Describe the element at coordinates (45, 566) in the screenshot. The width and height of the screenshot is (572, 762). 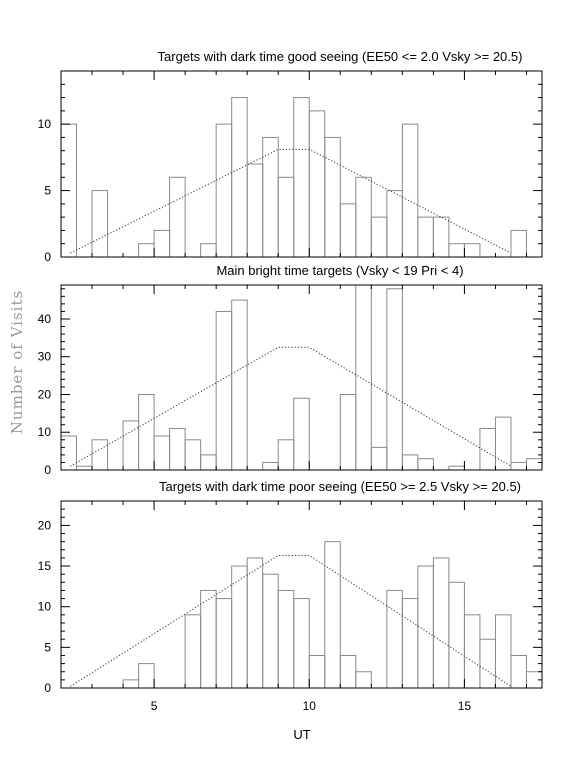
I see `y-tick-label: 15` at that location.